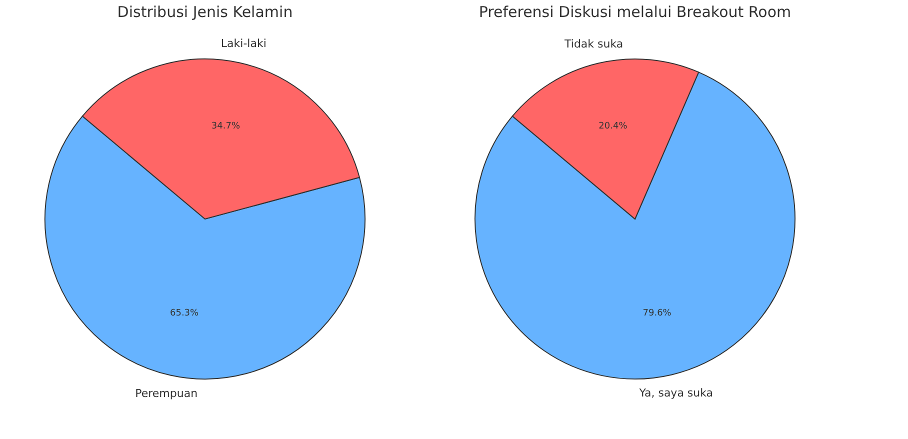 This screenshot has width=908, height=439. I want to click on data-label: 34.7%, so click(225, 126).